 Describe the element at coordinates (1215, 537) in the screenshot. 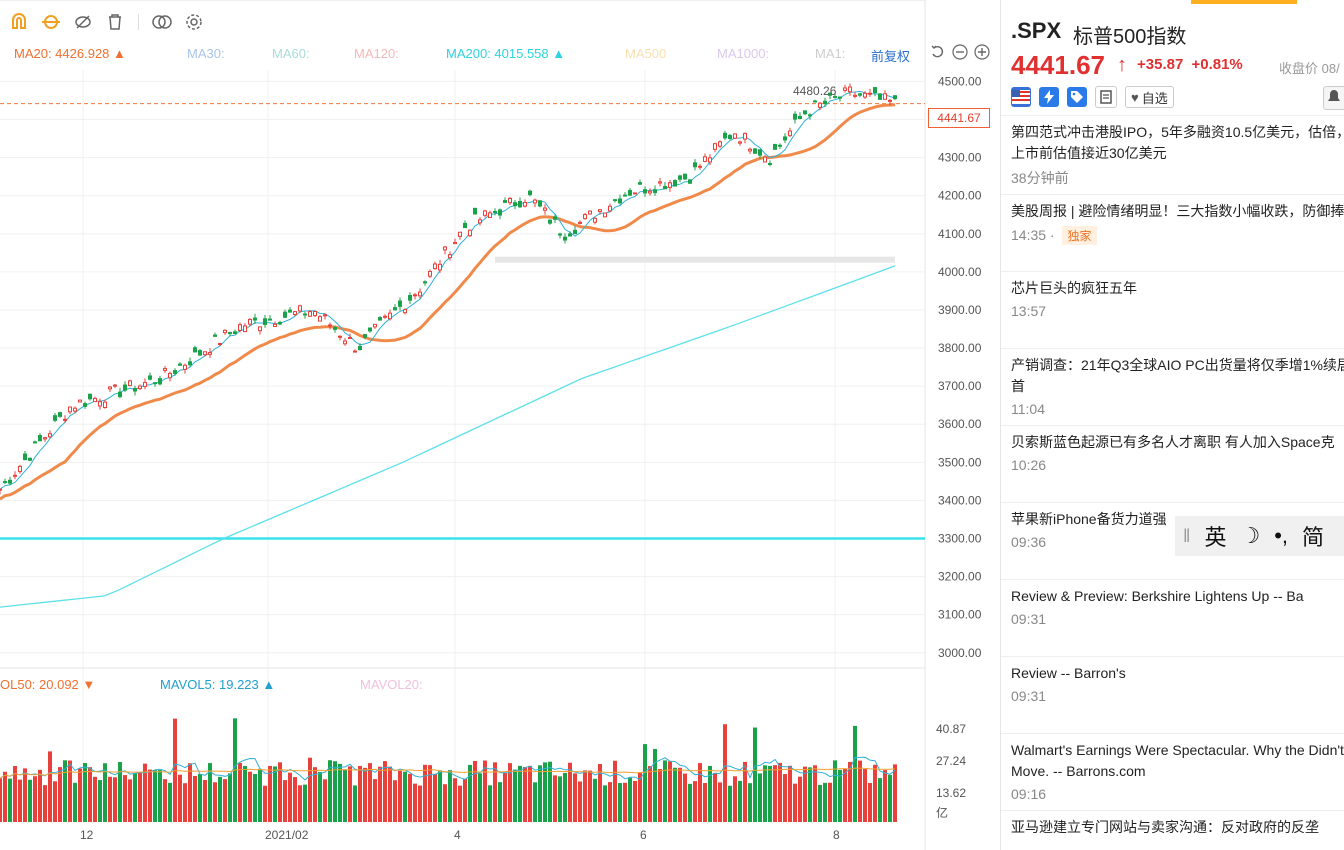

I see `ime-lang-toggle: 英` at that location.